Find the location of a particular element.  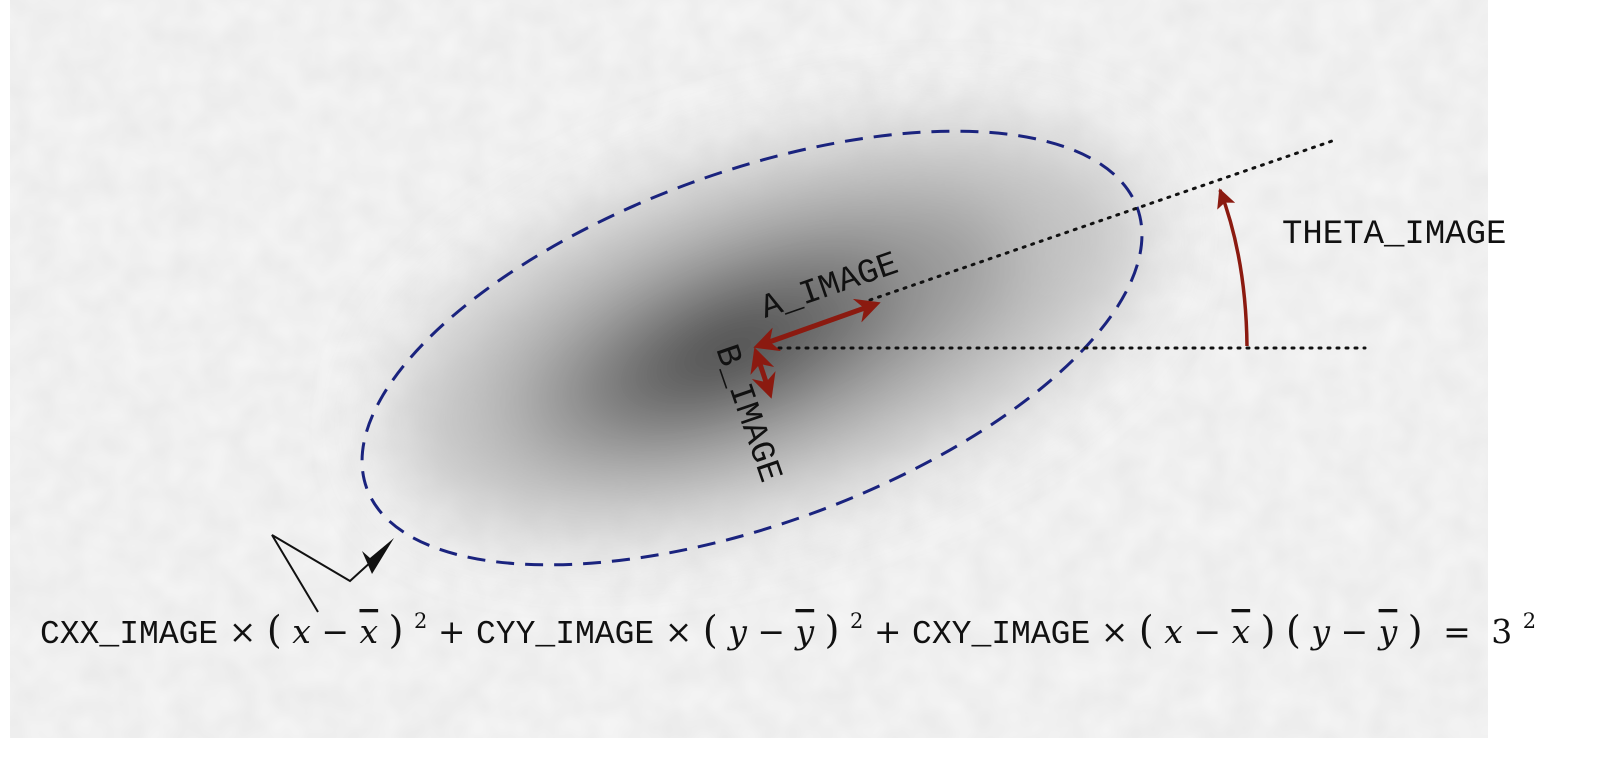

equation-pointer-line is located at coordinates (328, 573).